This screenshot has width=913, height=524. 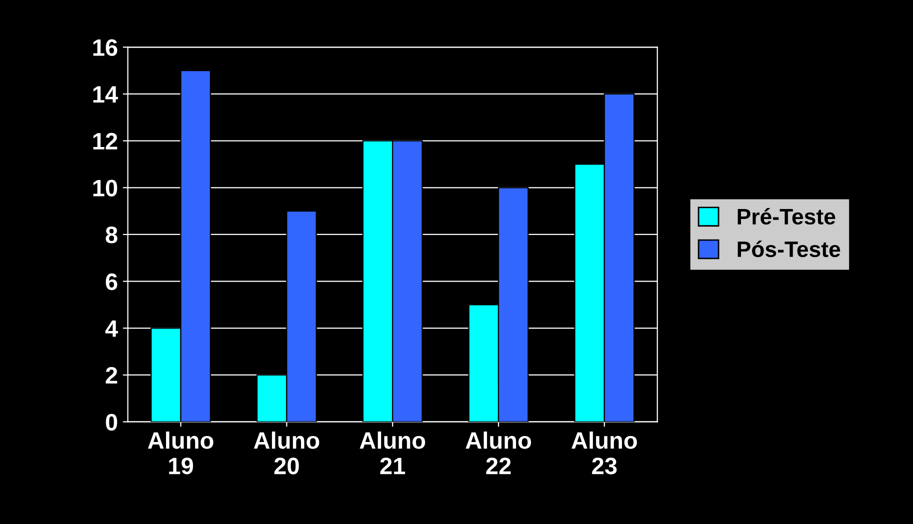 What do you see at coordinates (181, 453) in the screenshot?
I see `x-tick-label: Aluno 19` at bounding box center [181, 453].